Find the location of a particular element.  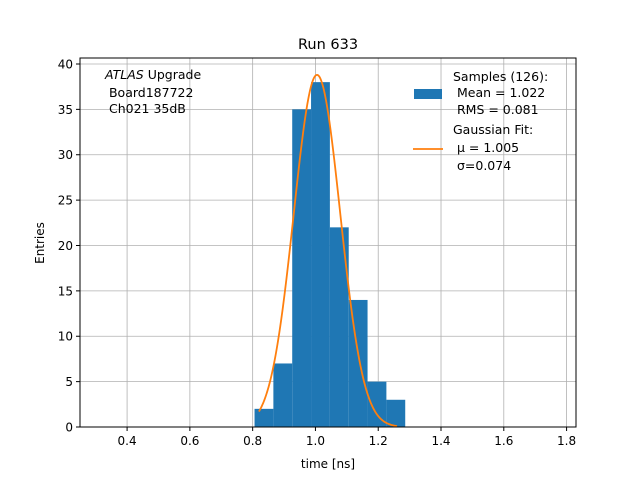

y-tick-label: 15 is located at coordinates (65, 291).